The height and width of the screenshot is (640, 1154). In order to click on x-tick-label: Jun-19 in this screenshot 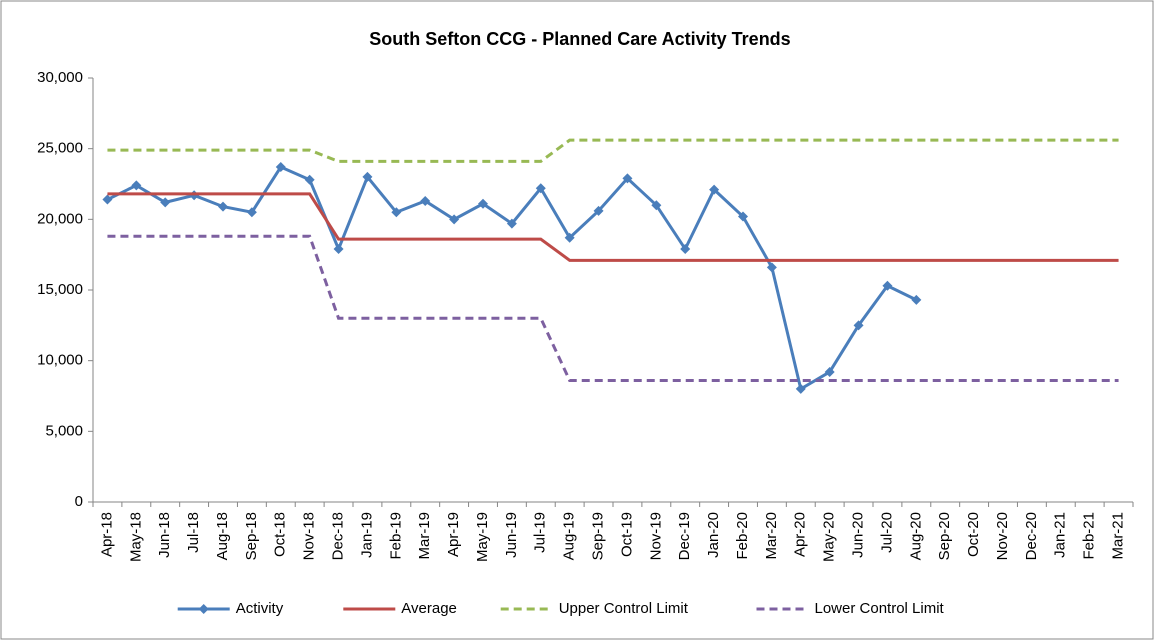, I will do `click(511, 535)`.